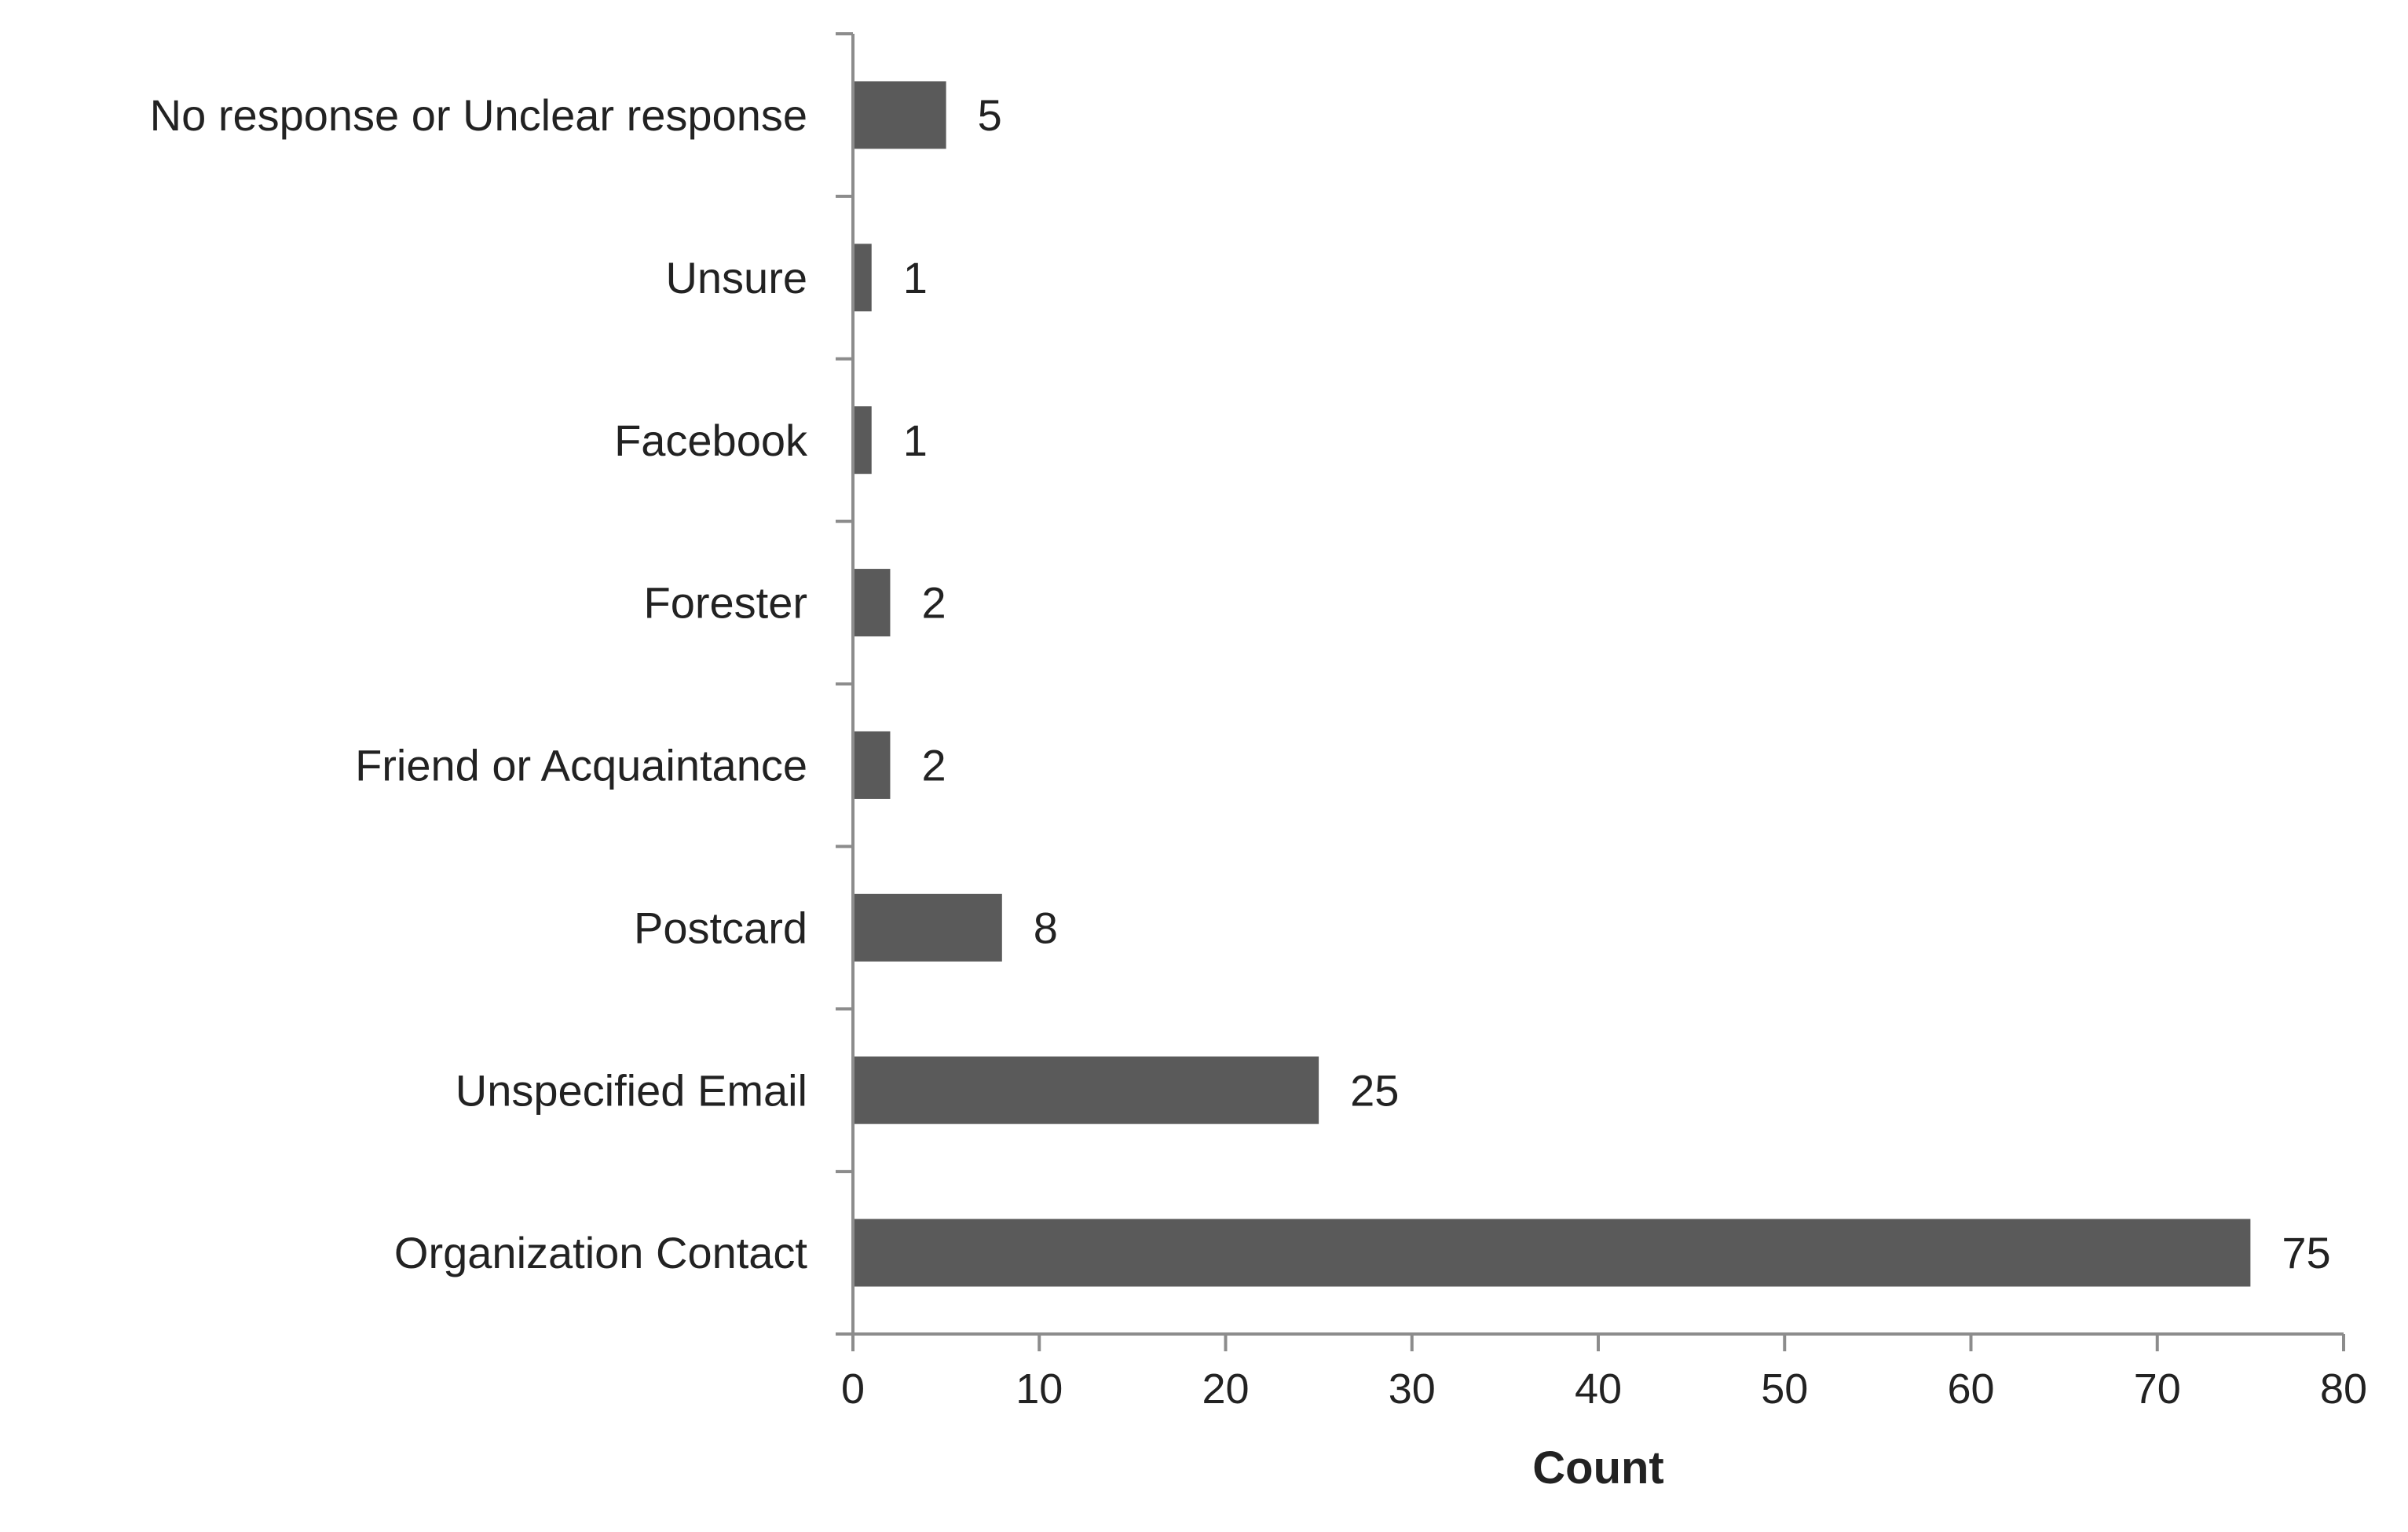  What do you see at coordinates (853, 1389) in the screenshot?
I see `x-tick-label: 0` at bounding box center [853, 1389].